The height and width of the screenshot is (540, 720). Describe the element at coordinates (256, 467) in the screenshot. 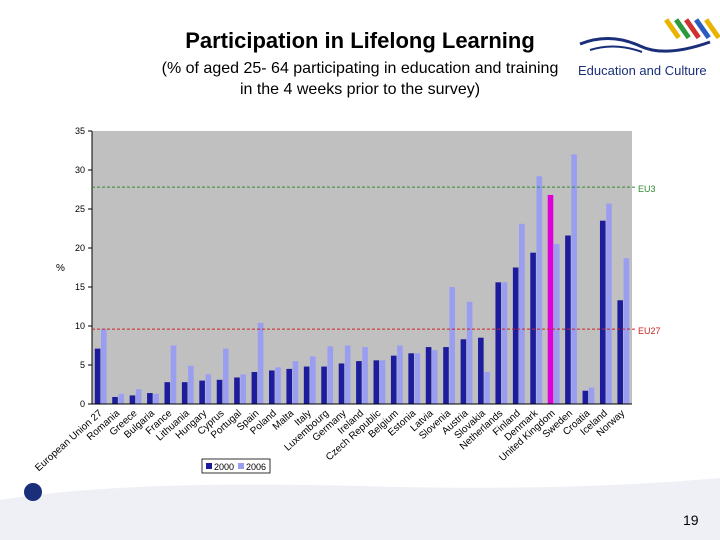

I see `legend-label-2006: 2006` at that location.